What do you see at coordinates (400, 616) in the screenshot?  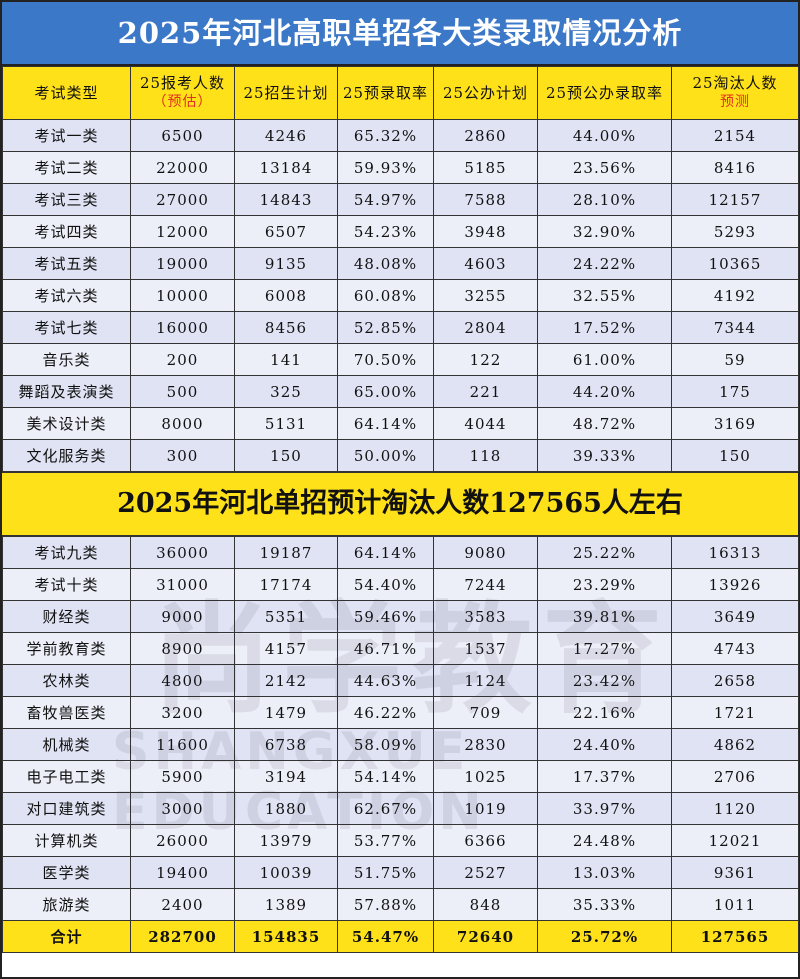 I see `table-row: 财经类 9000 5351 59.46% 3583 39.81% 3649` at bounding box center [400, 616].